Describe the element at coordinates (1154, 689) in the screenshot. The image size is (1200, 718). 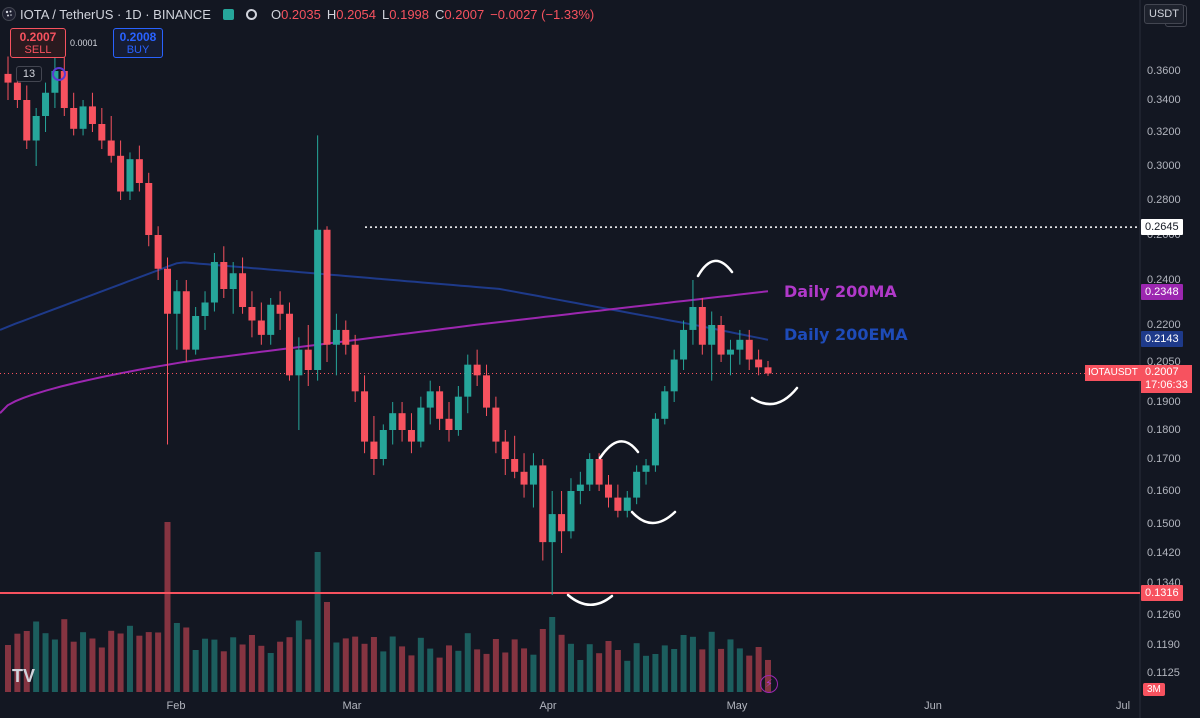
I see `timeframe-button: 3M` at that location.